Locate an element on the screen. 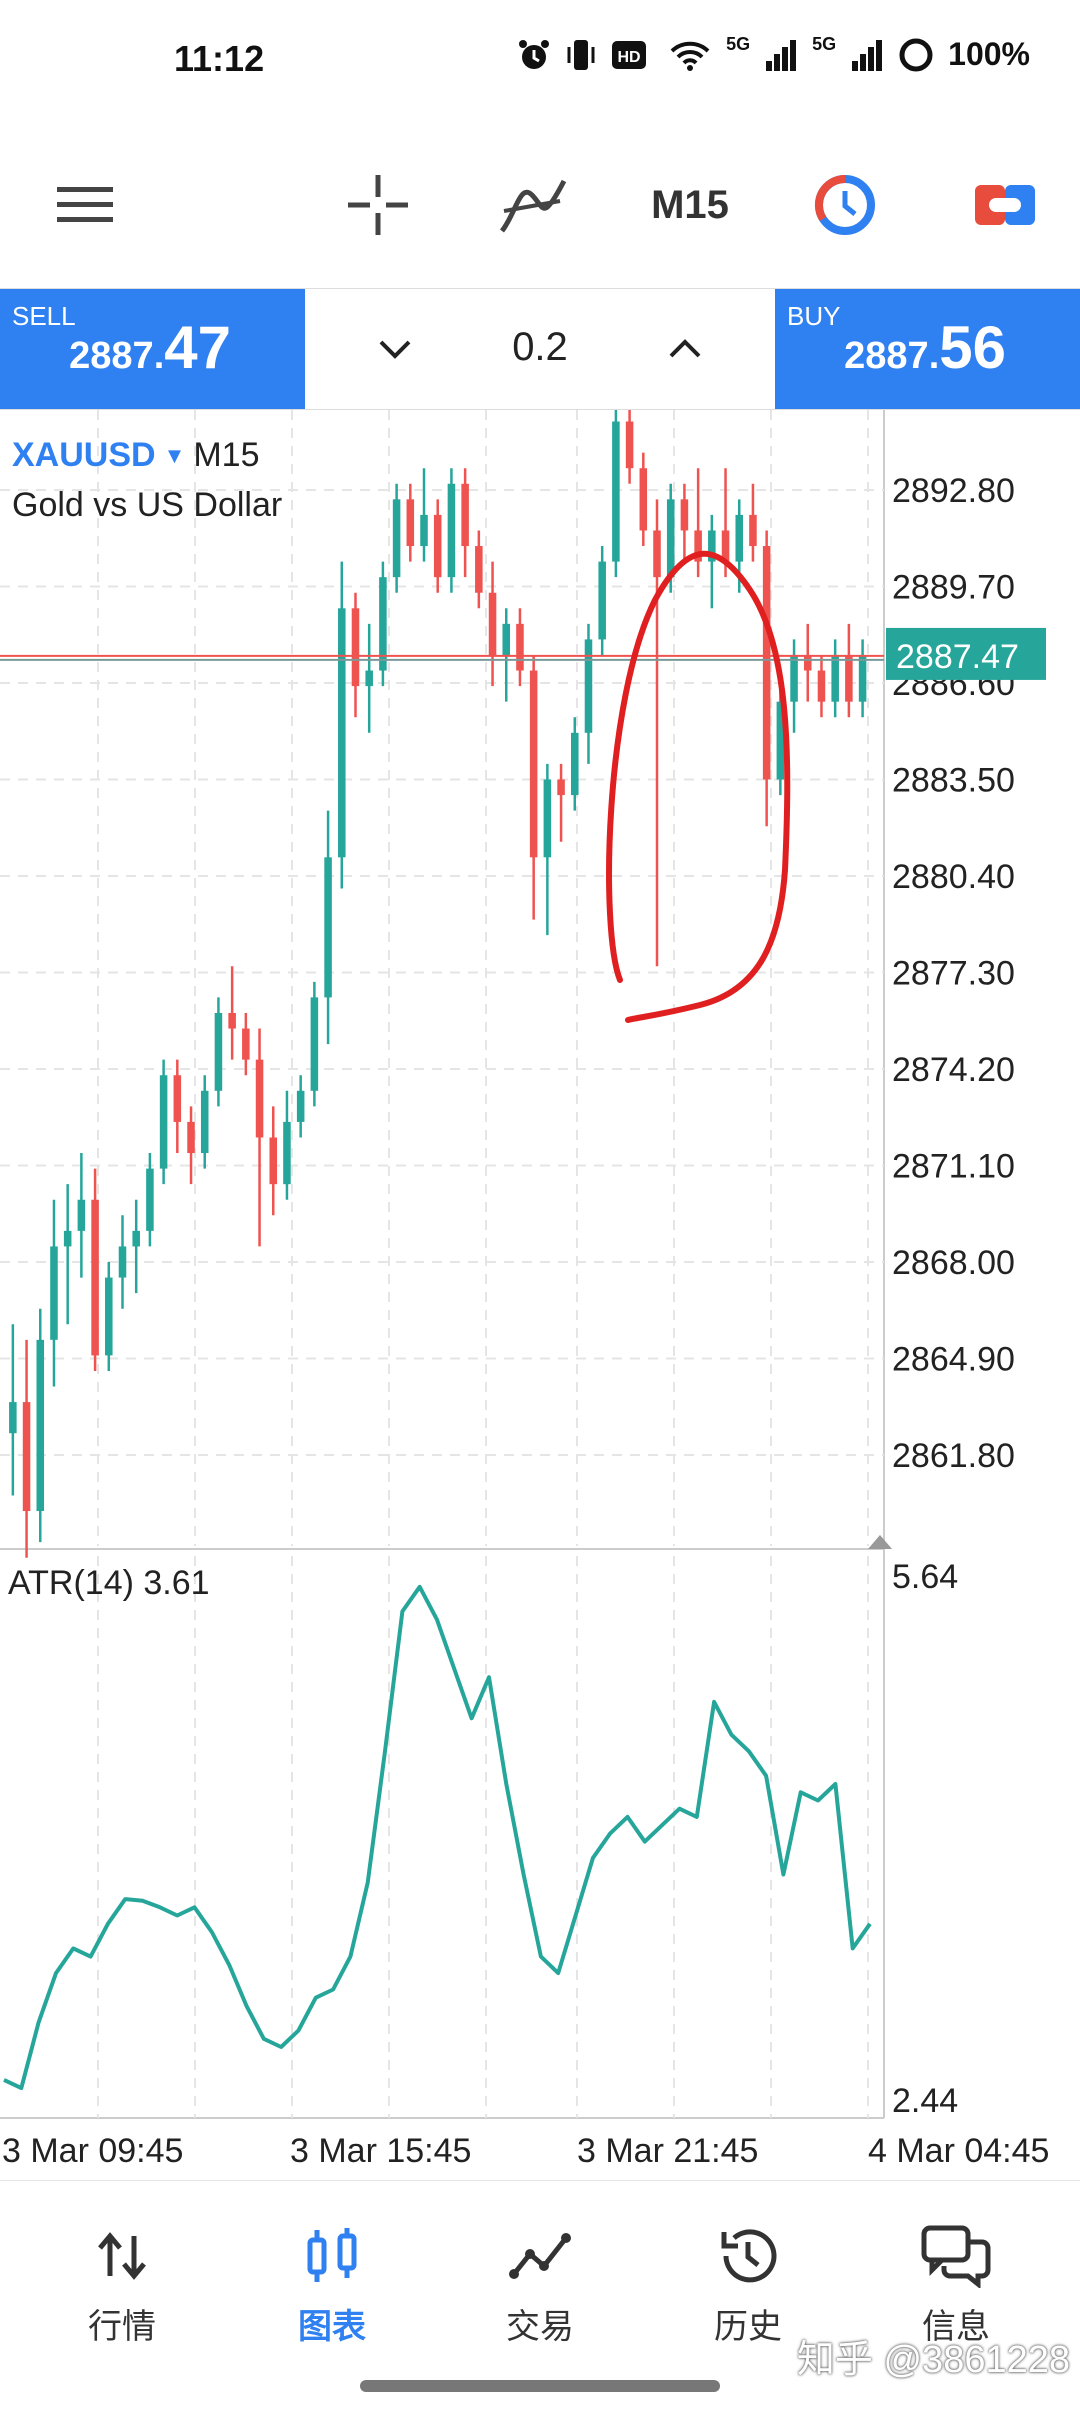 The image size is (1080, 2413). symbol-header: XAUUSD ▼ M15 is located at coordinates (136, 455).